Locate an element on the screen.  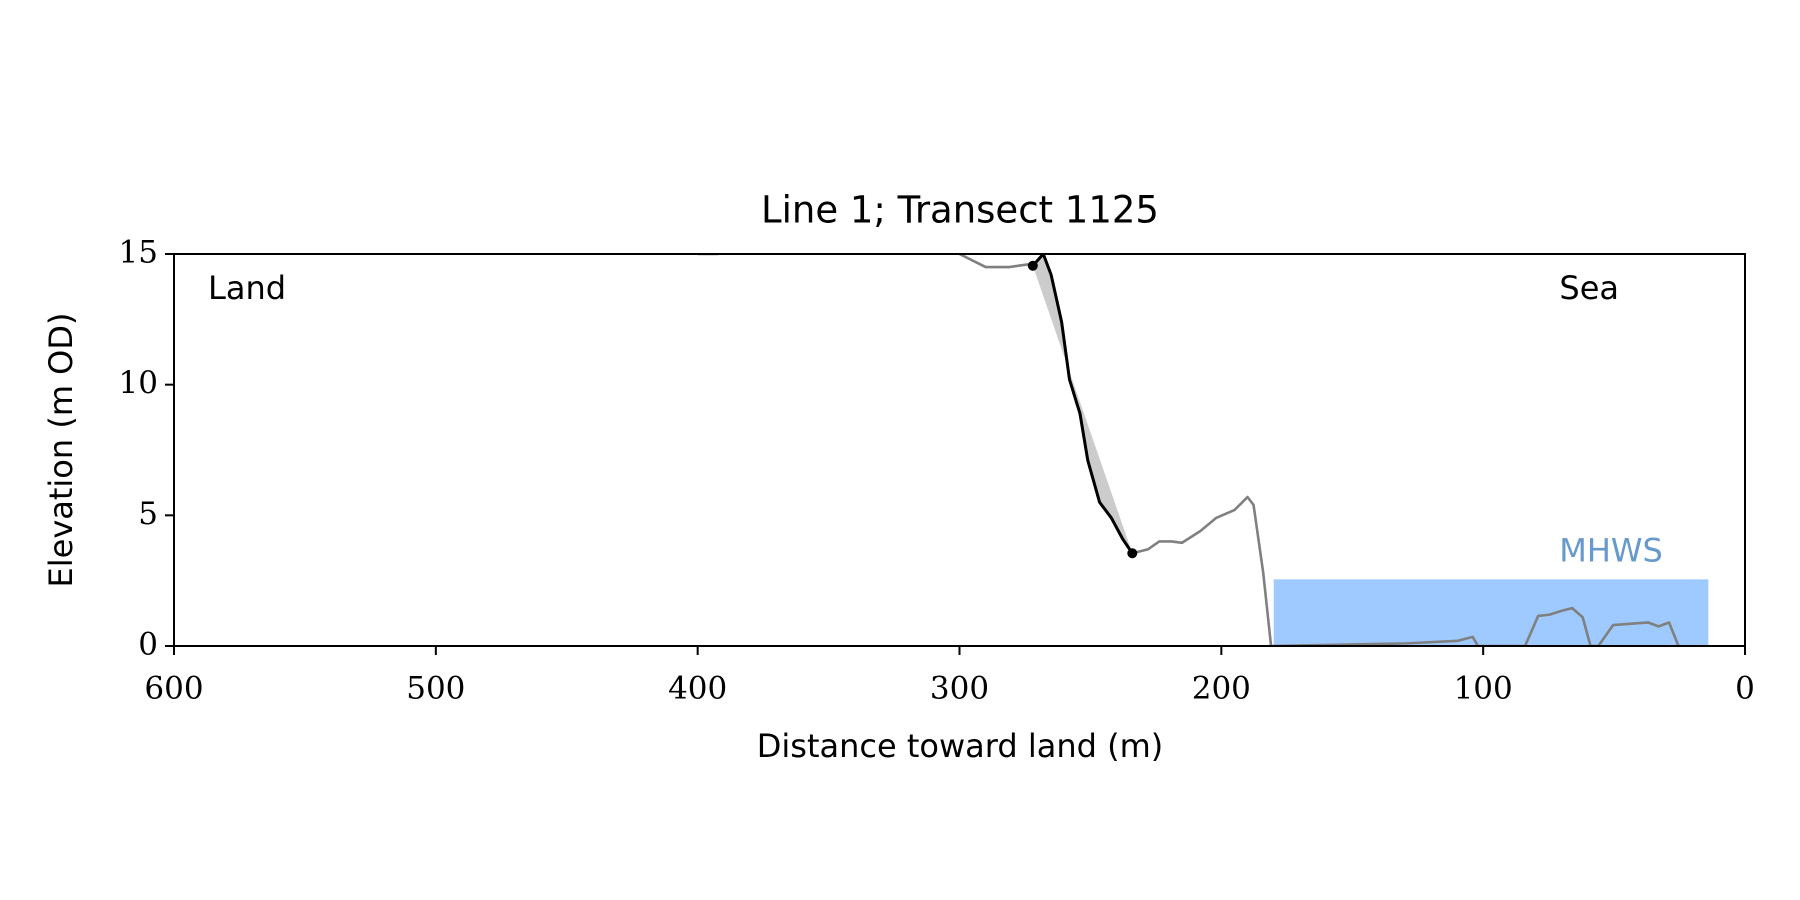
x-axis-label: Distance toward land (m) is located at coordinates (960, 746).